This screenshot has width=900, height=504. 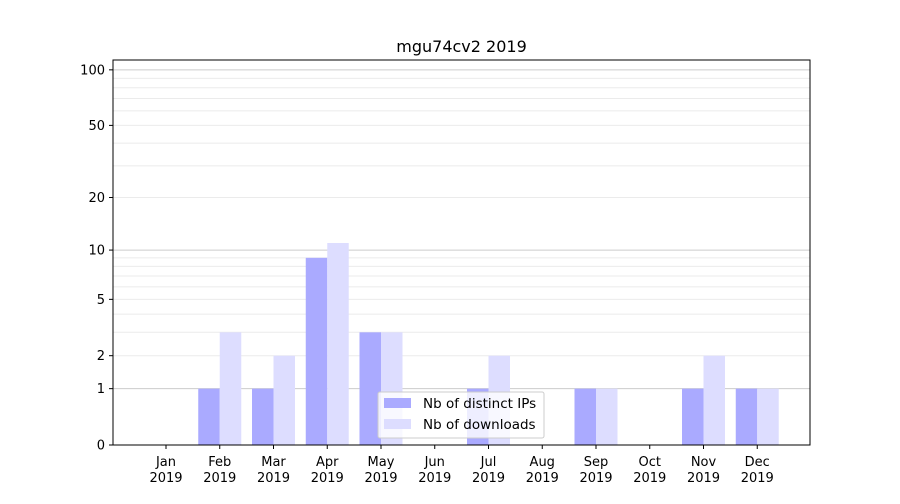 I want to click on y-tick-label: 1, so click(x=101, y=389).